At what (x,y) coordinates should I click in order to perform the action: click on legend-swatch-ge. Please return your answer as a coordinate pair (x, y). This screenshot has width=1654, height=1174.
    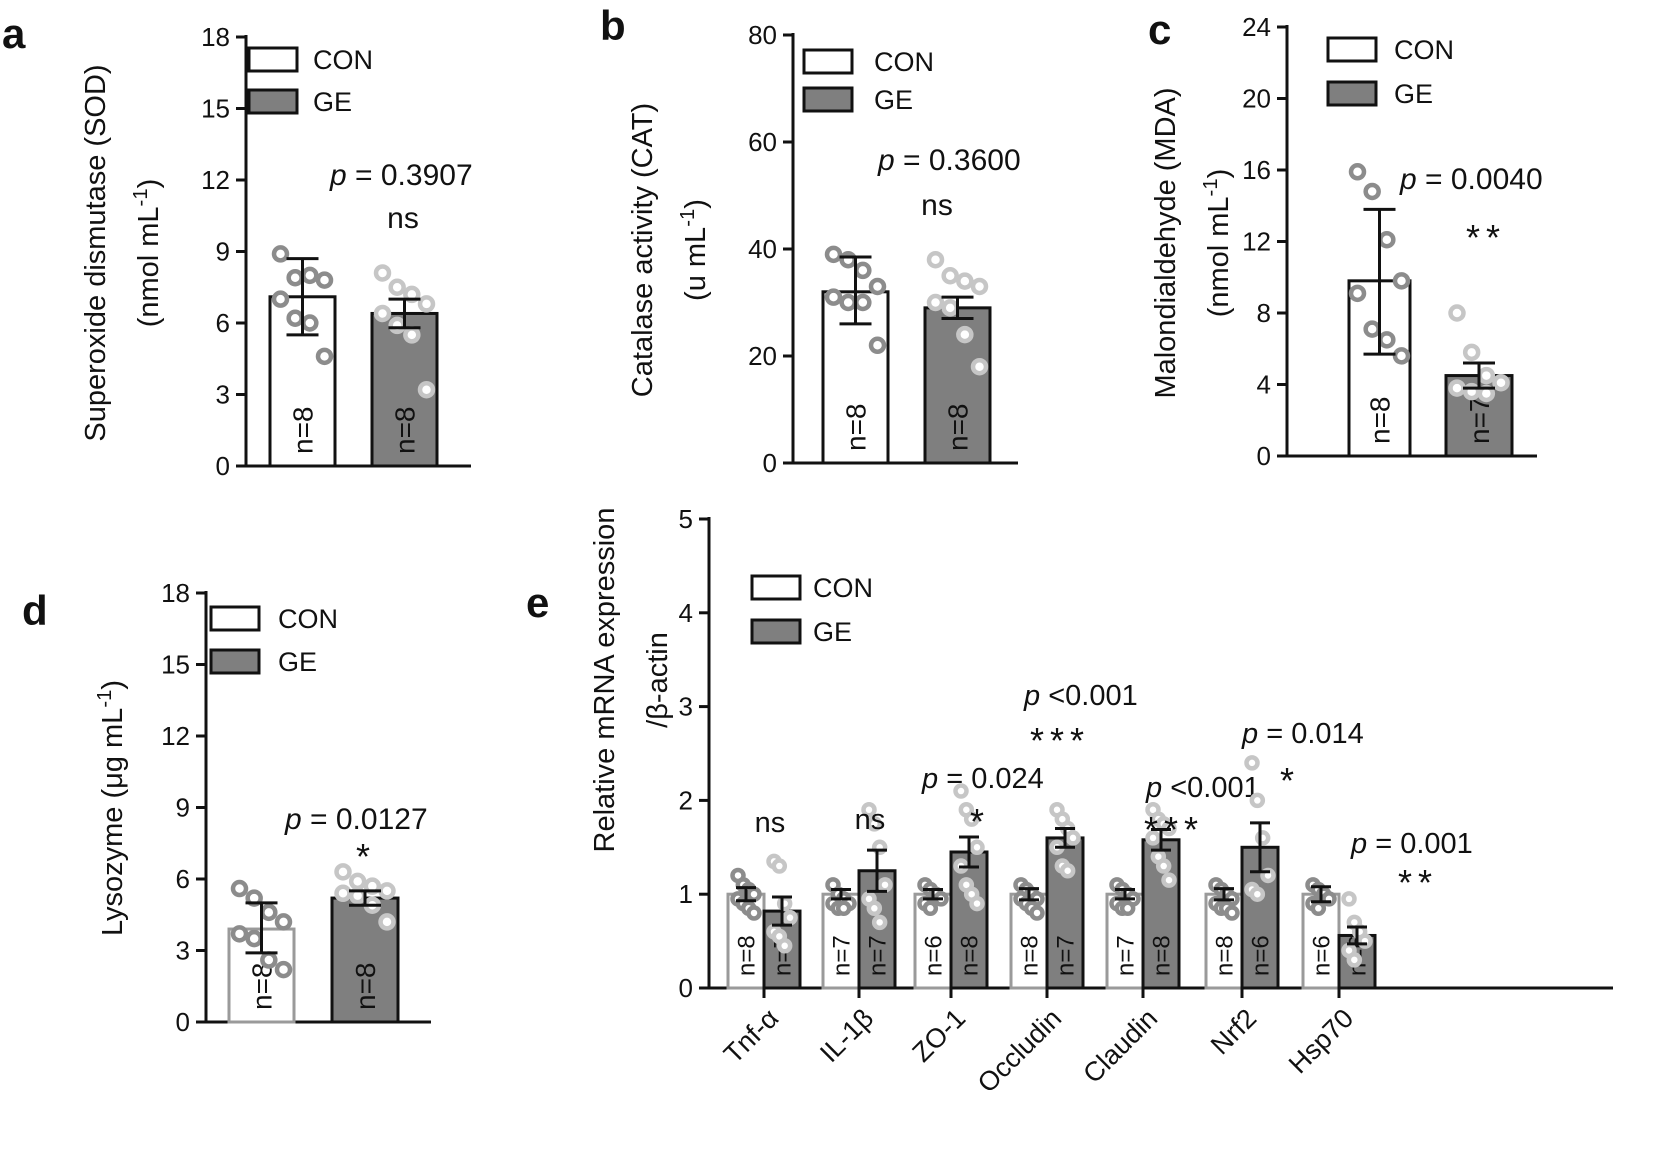
    Looking at the image, I should click on (1352, 93).